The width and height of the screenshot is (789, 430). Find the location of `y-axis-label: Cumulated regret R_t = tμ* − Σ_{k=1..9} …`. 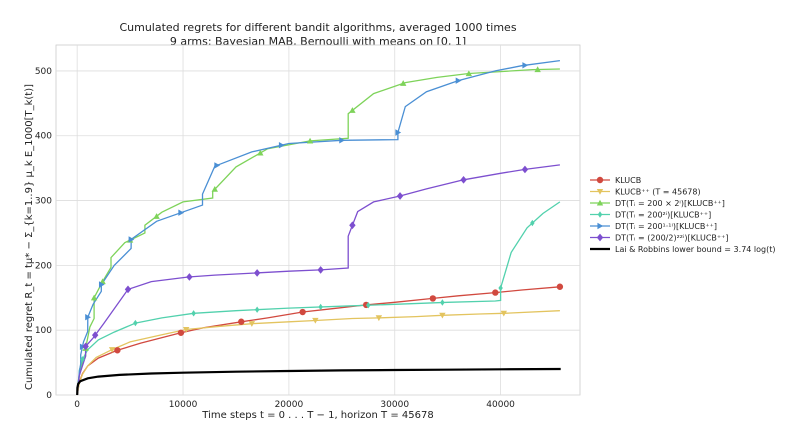

y-axis-label: Cumulated regret R_t = tμ* − Σ_{k=1..9} … is located at coordinates (29, 237).